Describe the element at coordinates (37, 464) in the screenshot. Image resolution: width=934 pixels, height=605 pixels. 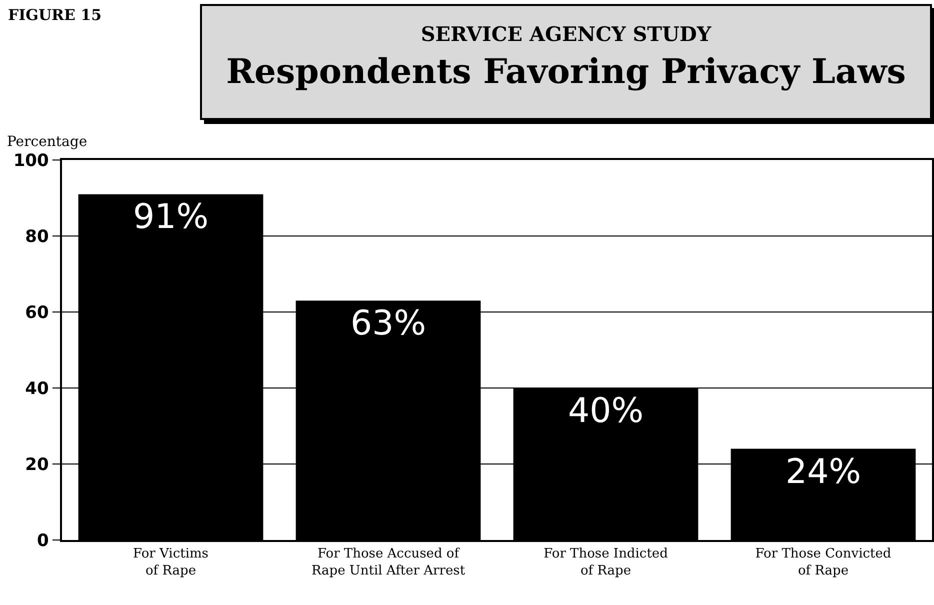
I see `y-tick-label: 20` at that location.